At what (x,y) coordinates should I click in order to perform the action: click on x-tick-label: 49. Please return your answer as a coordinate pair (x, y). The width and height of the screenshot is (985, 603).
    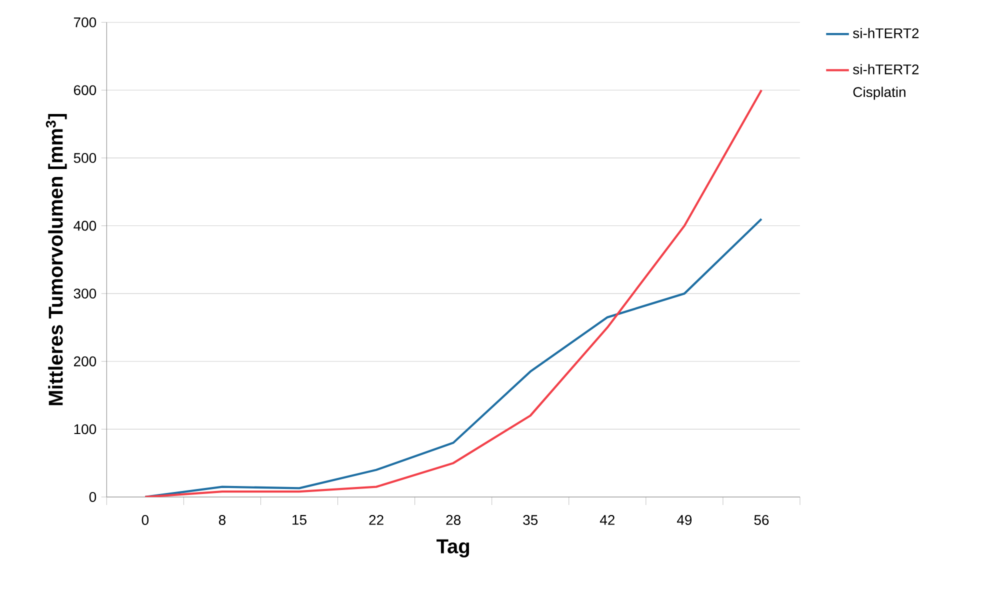
    Looking at the image, I should click on (684, 520).